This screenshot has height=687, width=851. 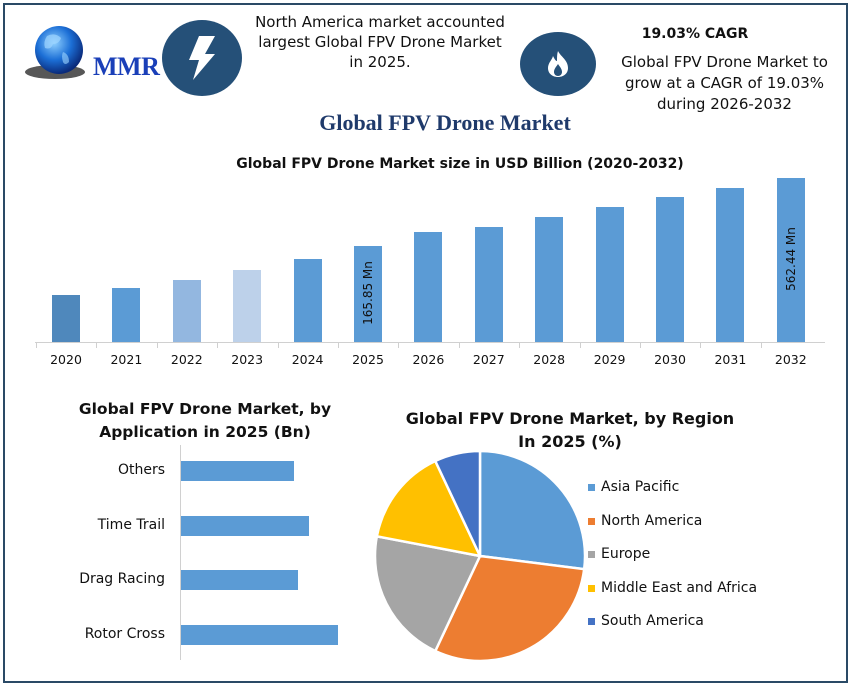 What do you see at coordinates (126, 66) in the screenshot?
I see `logo-text: MMR` at bounding box center [126, 66].